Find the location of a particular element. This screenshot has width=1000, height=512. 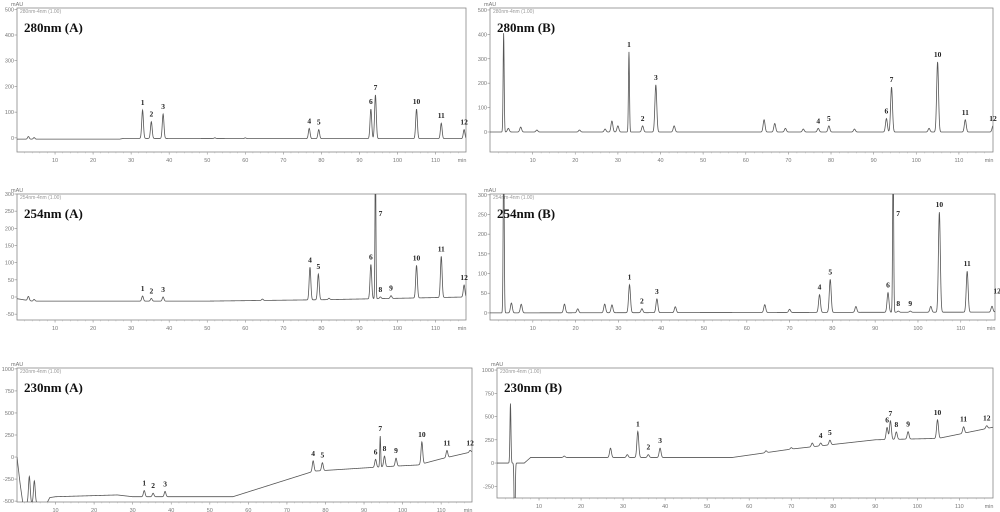

panel-title: 230nm (A) is located at coordinates (53, 387).